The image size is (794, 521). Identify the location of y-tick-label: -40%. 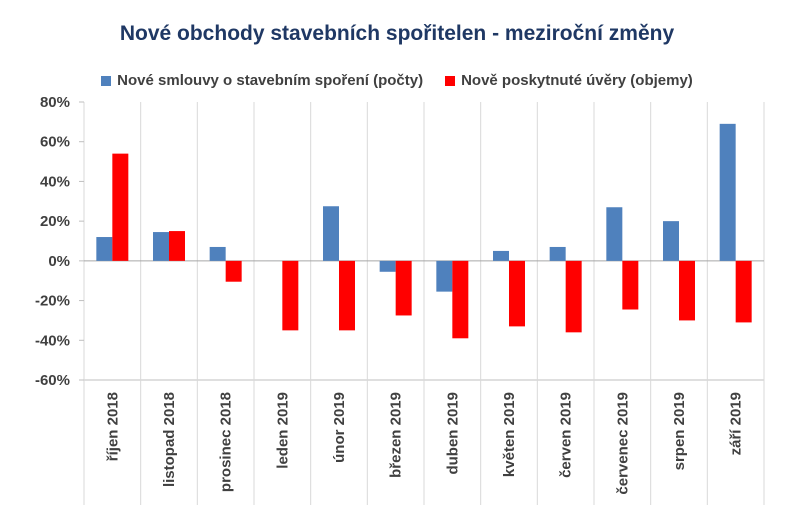
(52, 340).